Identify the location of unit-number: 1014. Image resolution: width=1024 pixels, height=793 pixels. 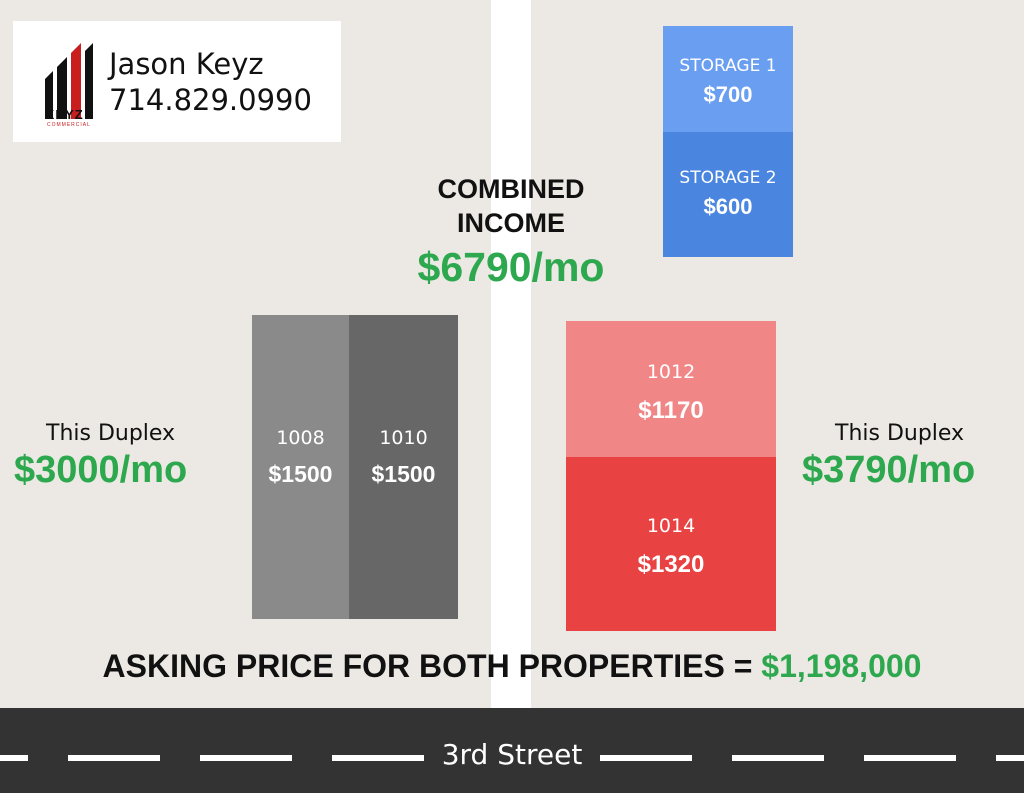
(671, 526).